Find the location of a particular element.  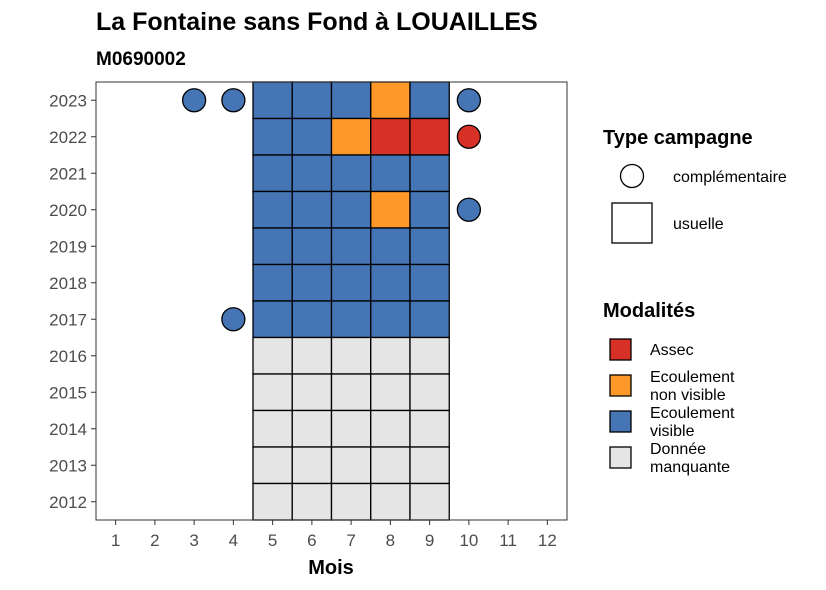

x-tick-label: 7 is located at coordinates (350, 540).